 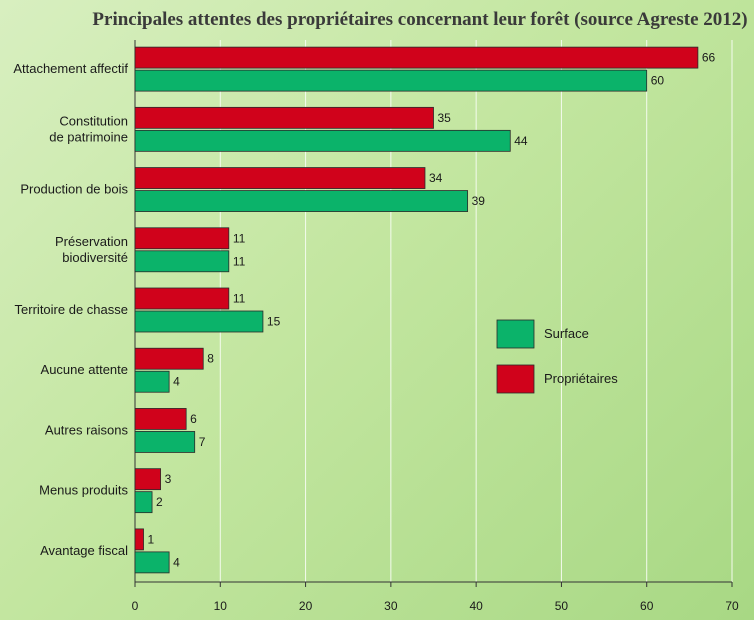 What do you see at coordinates (566, 333) in the screenshot?
I see `legend-label: Surface` at bounding box center [566, 333].